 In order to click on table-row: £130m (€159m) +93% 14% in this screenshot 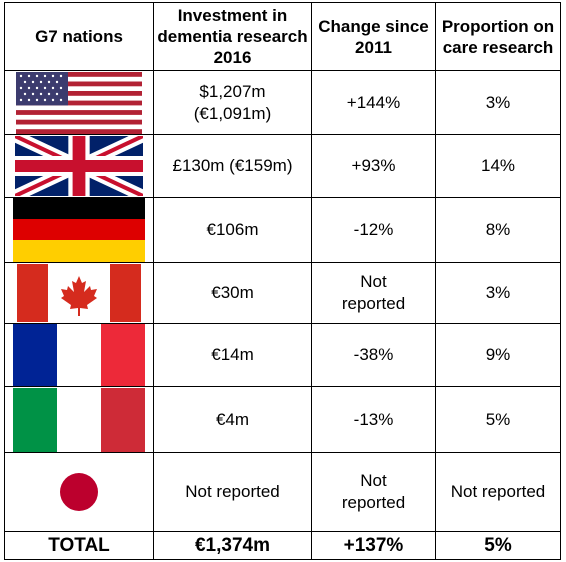, I will do `click(282, 166)`.